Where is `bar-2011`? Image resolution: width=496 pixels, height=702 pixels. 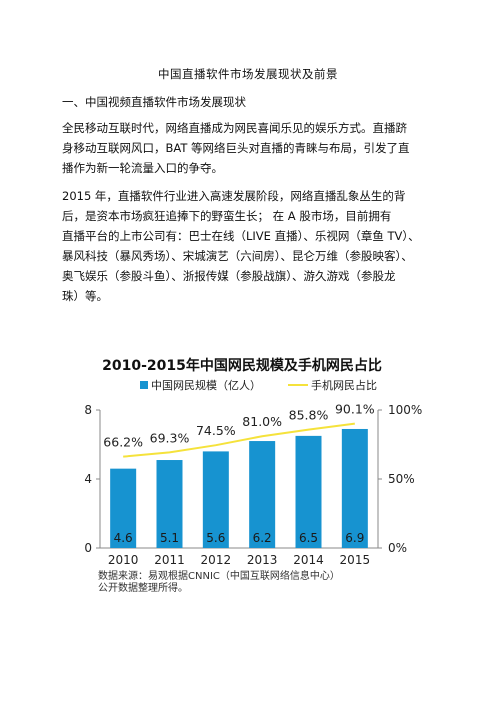 bar-2011 is located at coordinates (169, 504).